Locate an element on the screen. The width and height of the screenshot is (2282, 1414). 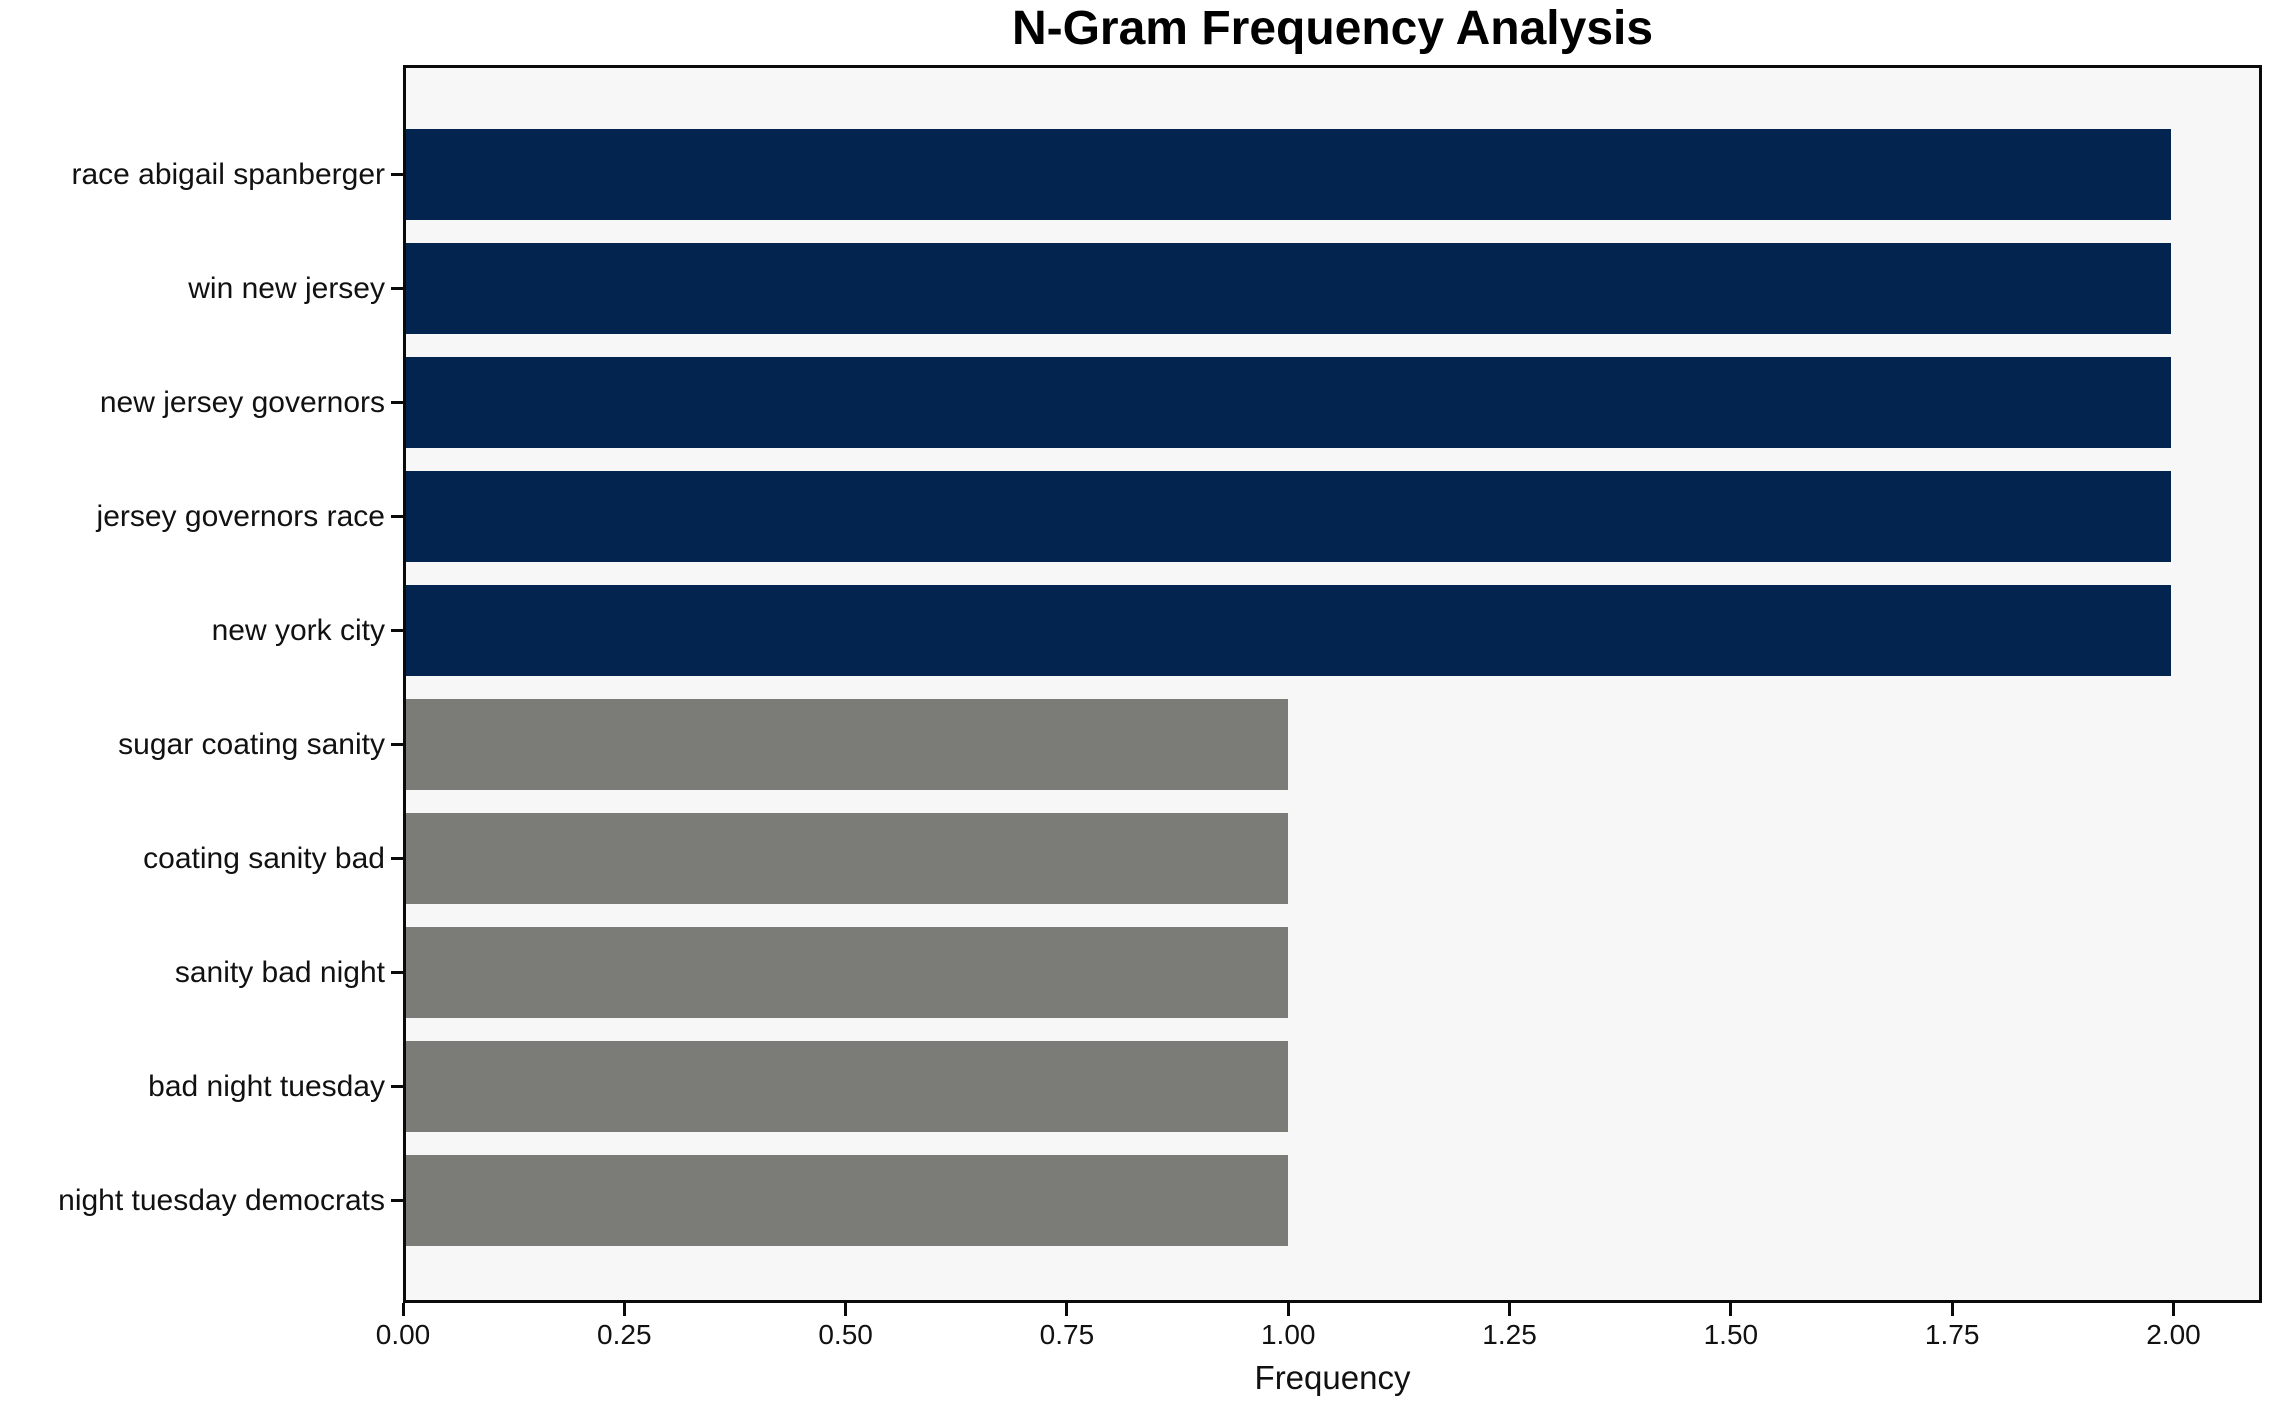
bar-bad-night-tuesday is located at coordinates (847, 1086).